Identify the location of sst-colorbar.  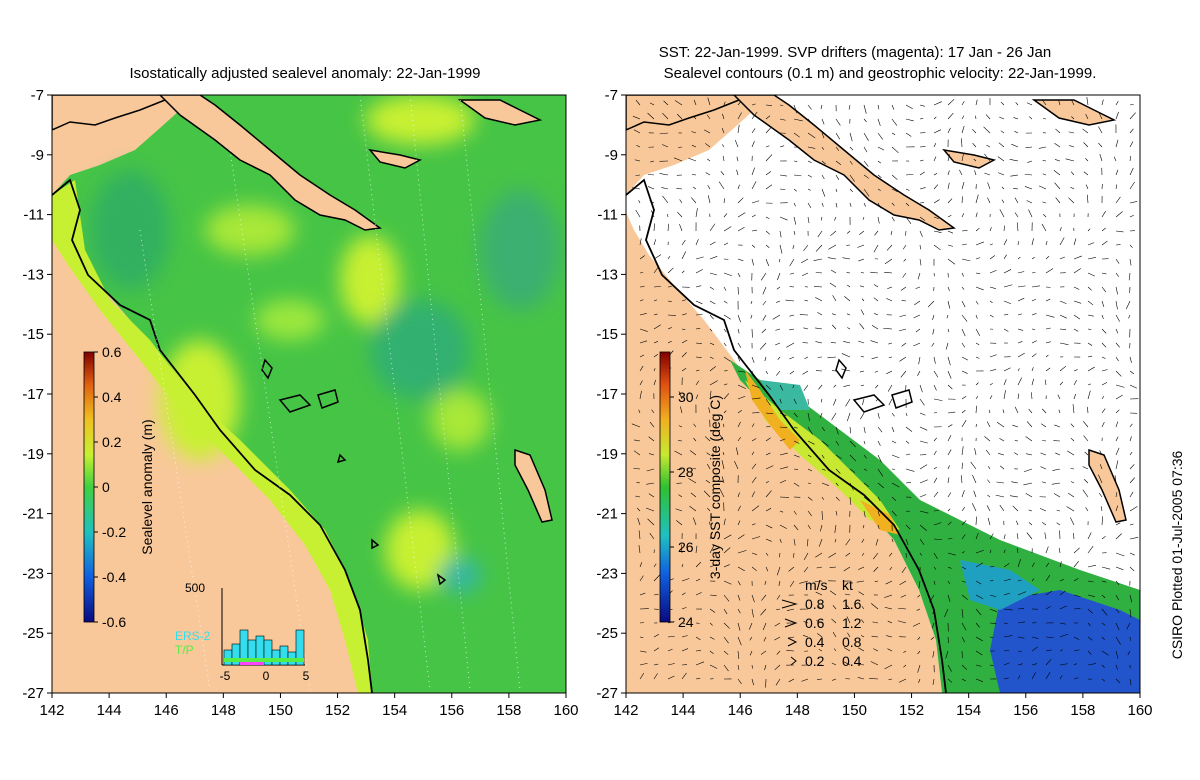
(665, 487).